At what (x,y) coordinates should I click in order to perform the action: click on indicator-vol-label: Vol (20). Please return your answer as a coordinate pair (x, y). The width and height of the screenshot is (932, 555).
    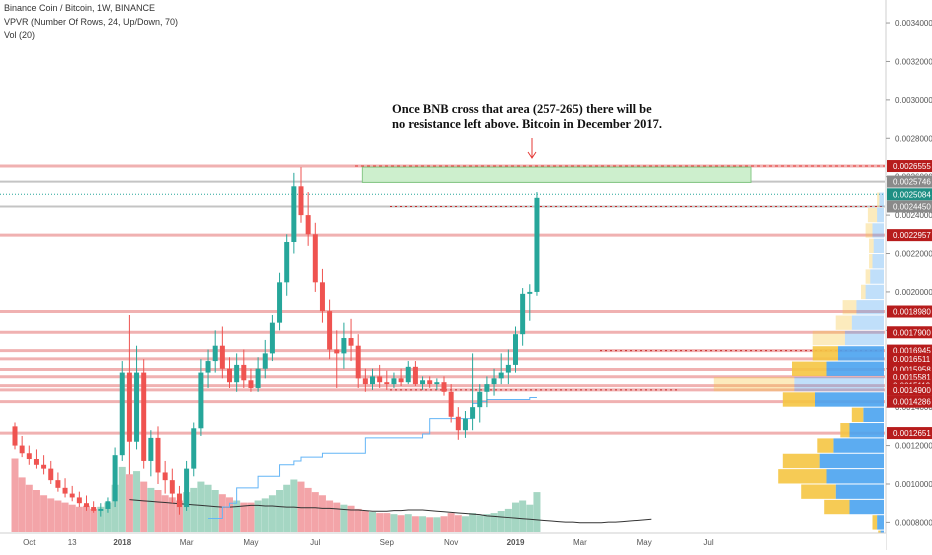
    Looking at the image, I should click on (20, 35).